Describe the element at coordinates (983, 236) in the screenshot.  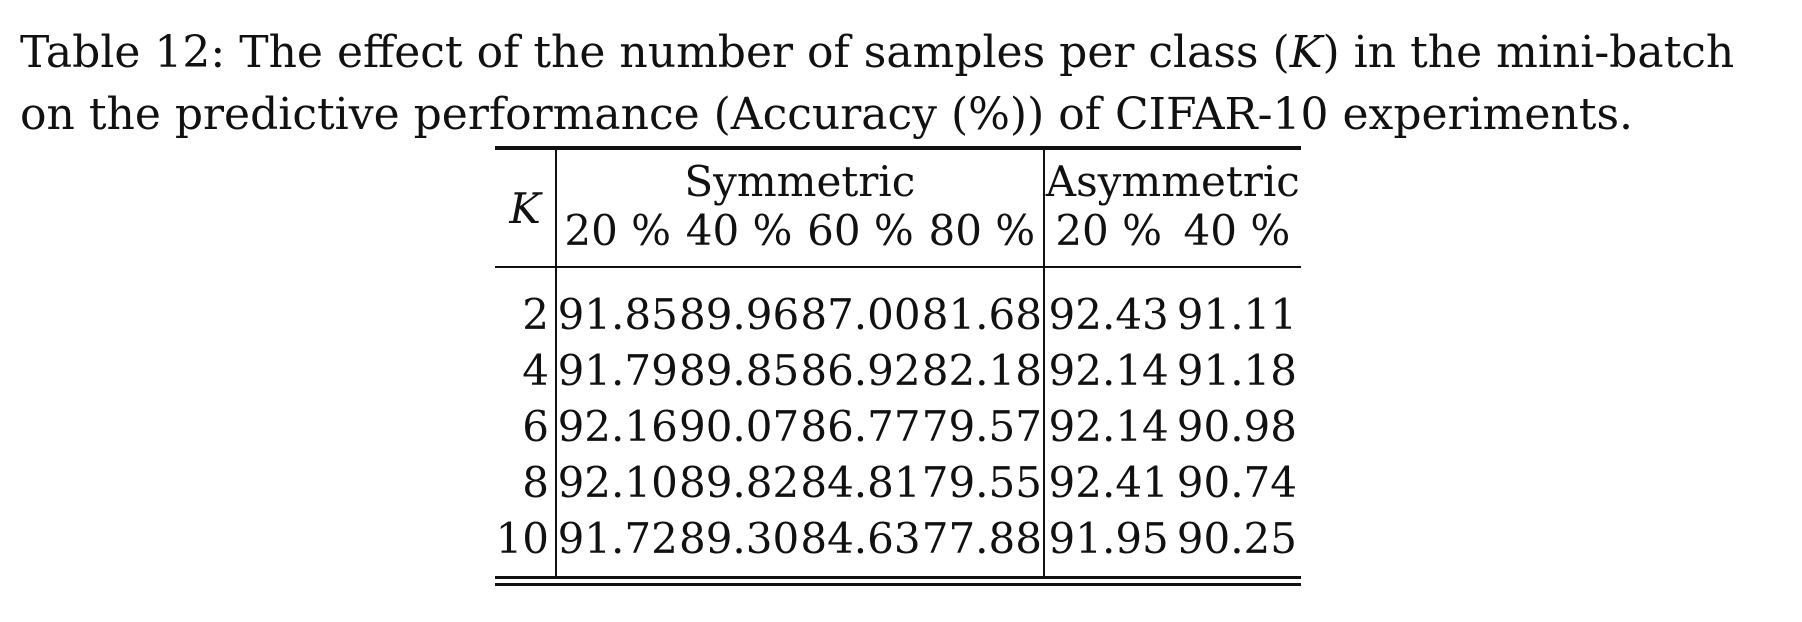
I see `sym-80-header: 80 %` at that location.